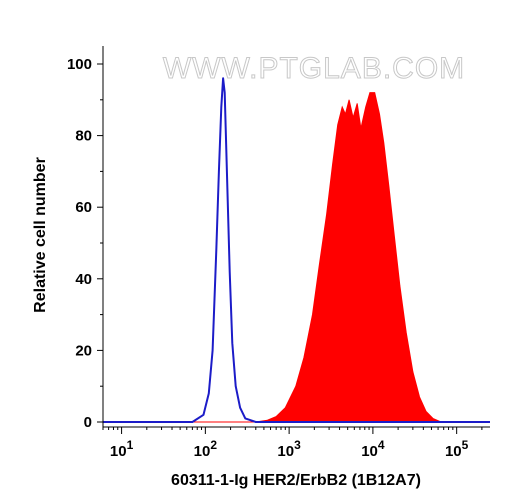 This screenshot has height=502, width=508. What do you see at coordinates (83, 279) in the screenshot?
I see `y-tick-label: 40` at bounding box center [83, 279].